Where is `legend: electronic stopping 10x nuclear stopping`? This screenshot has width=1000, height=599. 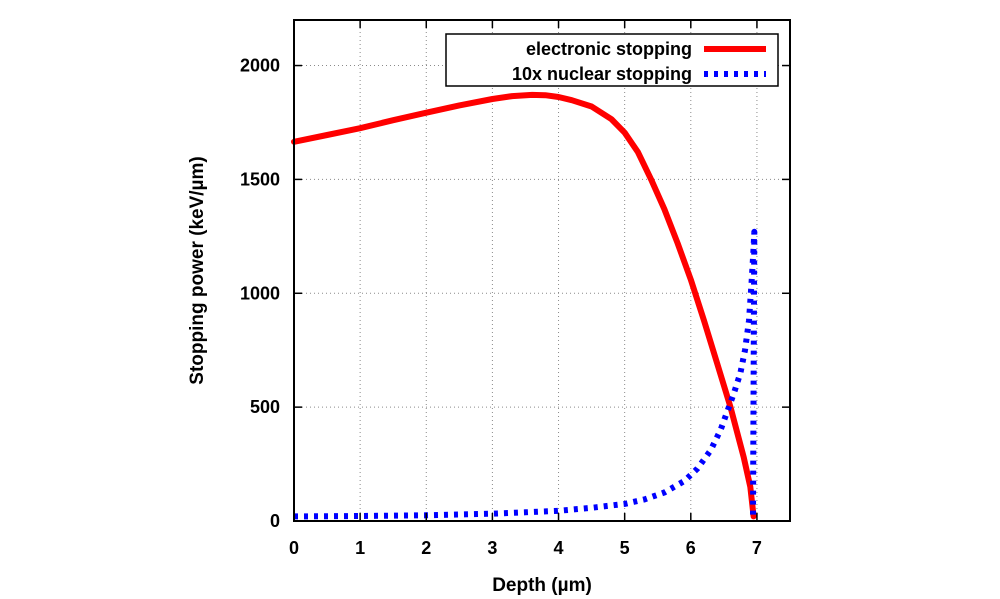 legend: electronic stopping 10x nuclear stopping is located at coordinates (612, 60).